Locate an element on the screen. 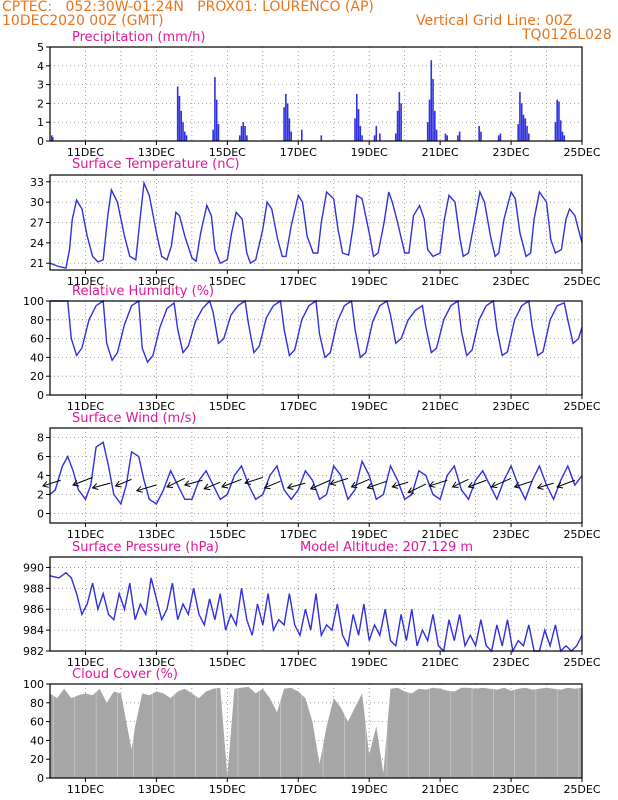 This screenshot has width=618, height=800. y-tick-label: 60 is located at coordinates (37, 339).